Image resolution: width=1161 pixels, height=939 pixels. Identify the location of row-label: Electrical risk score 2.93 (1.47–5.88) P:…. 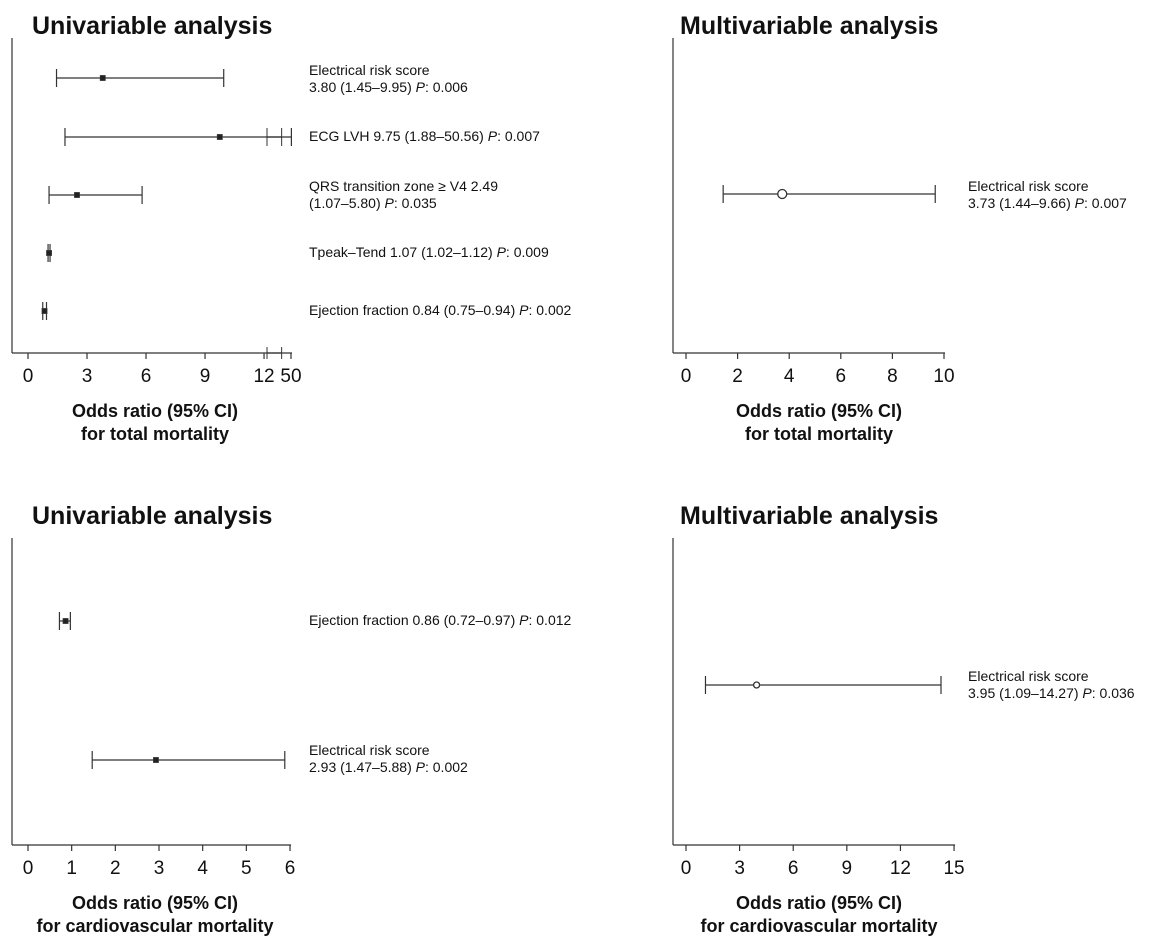
(388, 759).